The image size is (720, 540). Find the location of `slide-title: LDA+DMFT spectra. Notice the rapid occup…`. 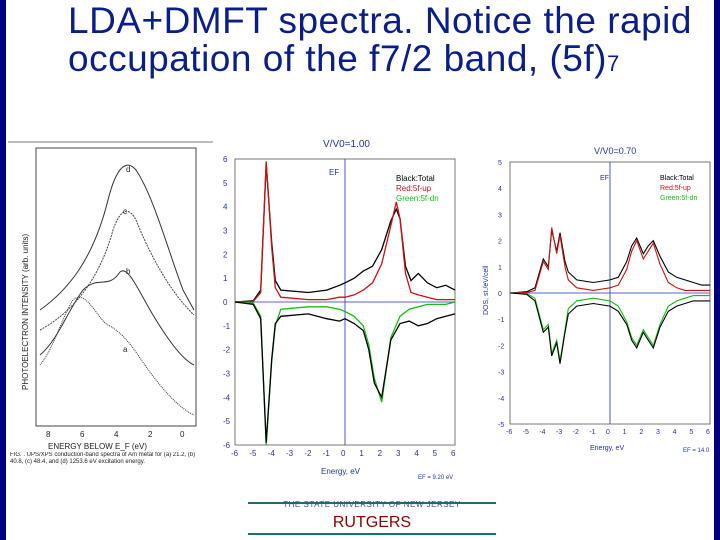

slide-title: LDA+DMFT spectra. Notice the rapid occup… is located at coordinates (393, 42).